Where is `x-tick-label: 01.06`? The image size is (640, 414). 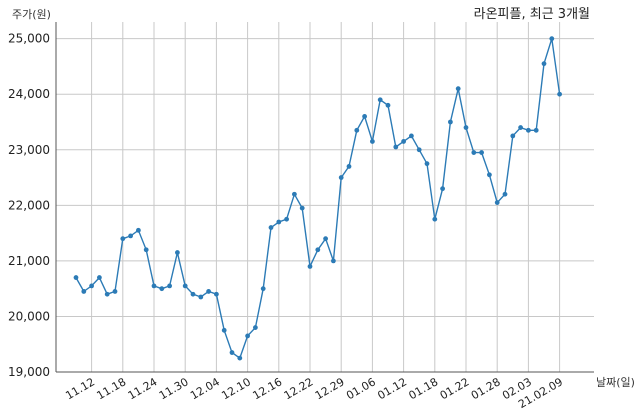
x-tick-label: 01.06 is located at coordinates (361, 388).